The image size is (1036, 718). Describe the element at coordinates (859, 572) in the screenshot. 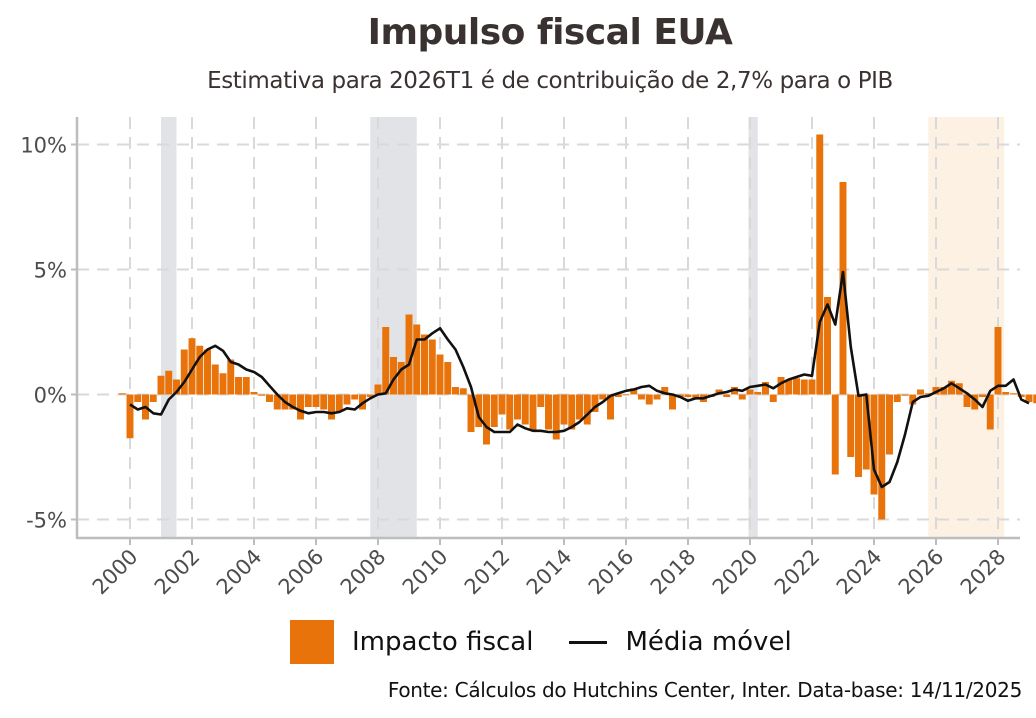

I see `x-tick-label: 2024` at that location.